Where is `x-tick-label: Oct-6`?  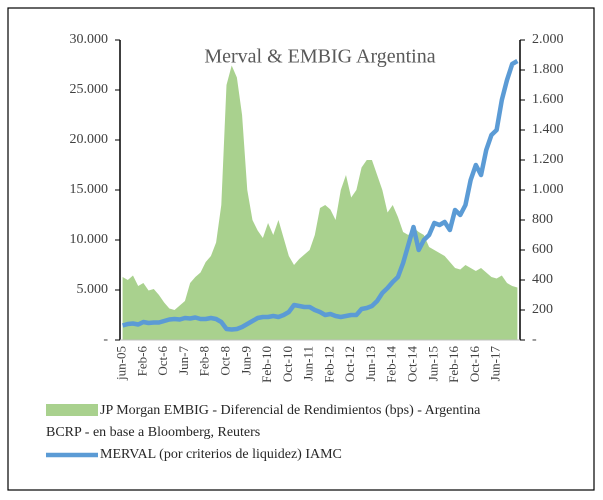 x-tick-label: Oct-6 is located at coordinates (162, 361).